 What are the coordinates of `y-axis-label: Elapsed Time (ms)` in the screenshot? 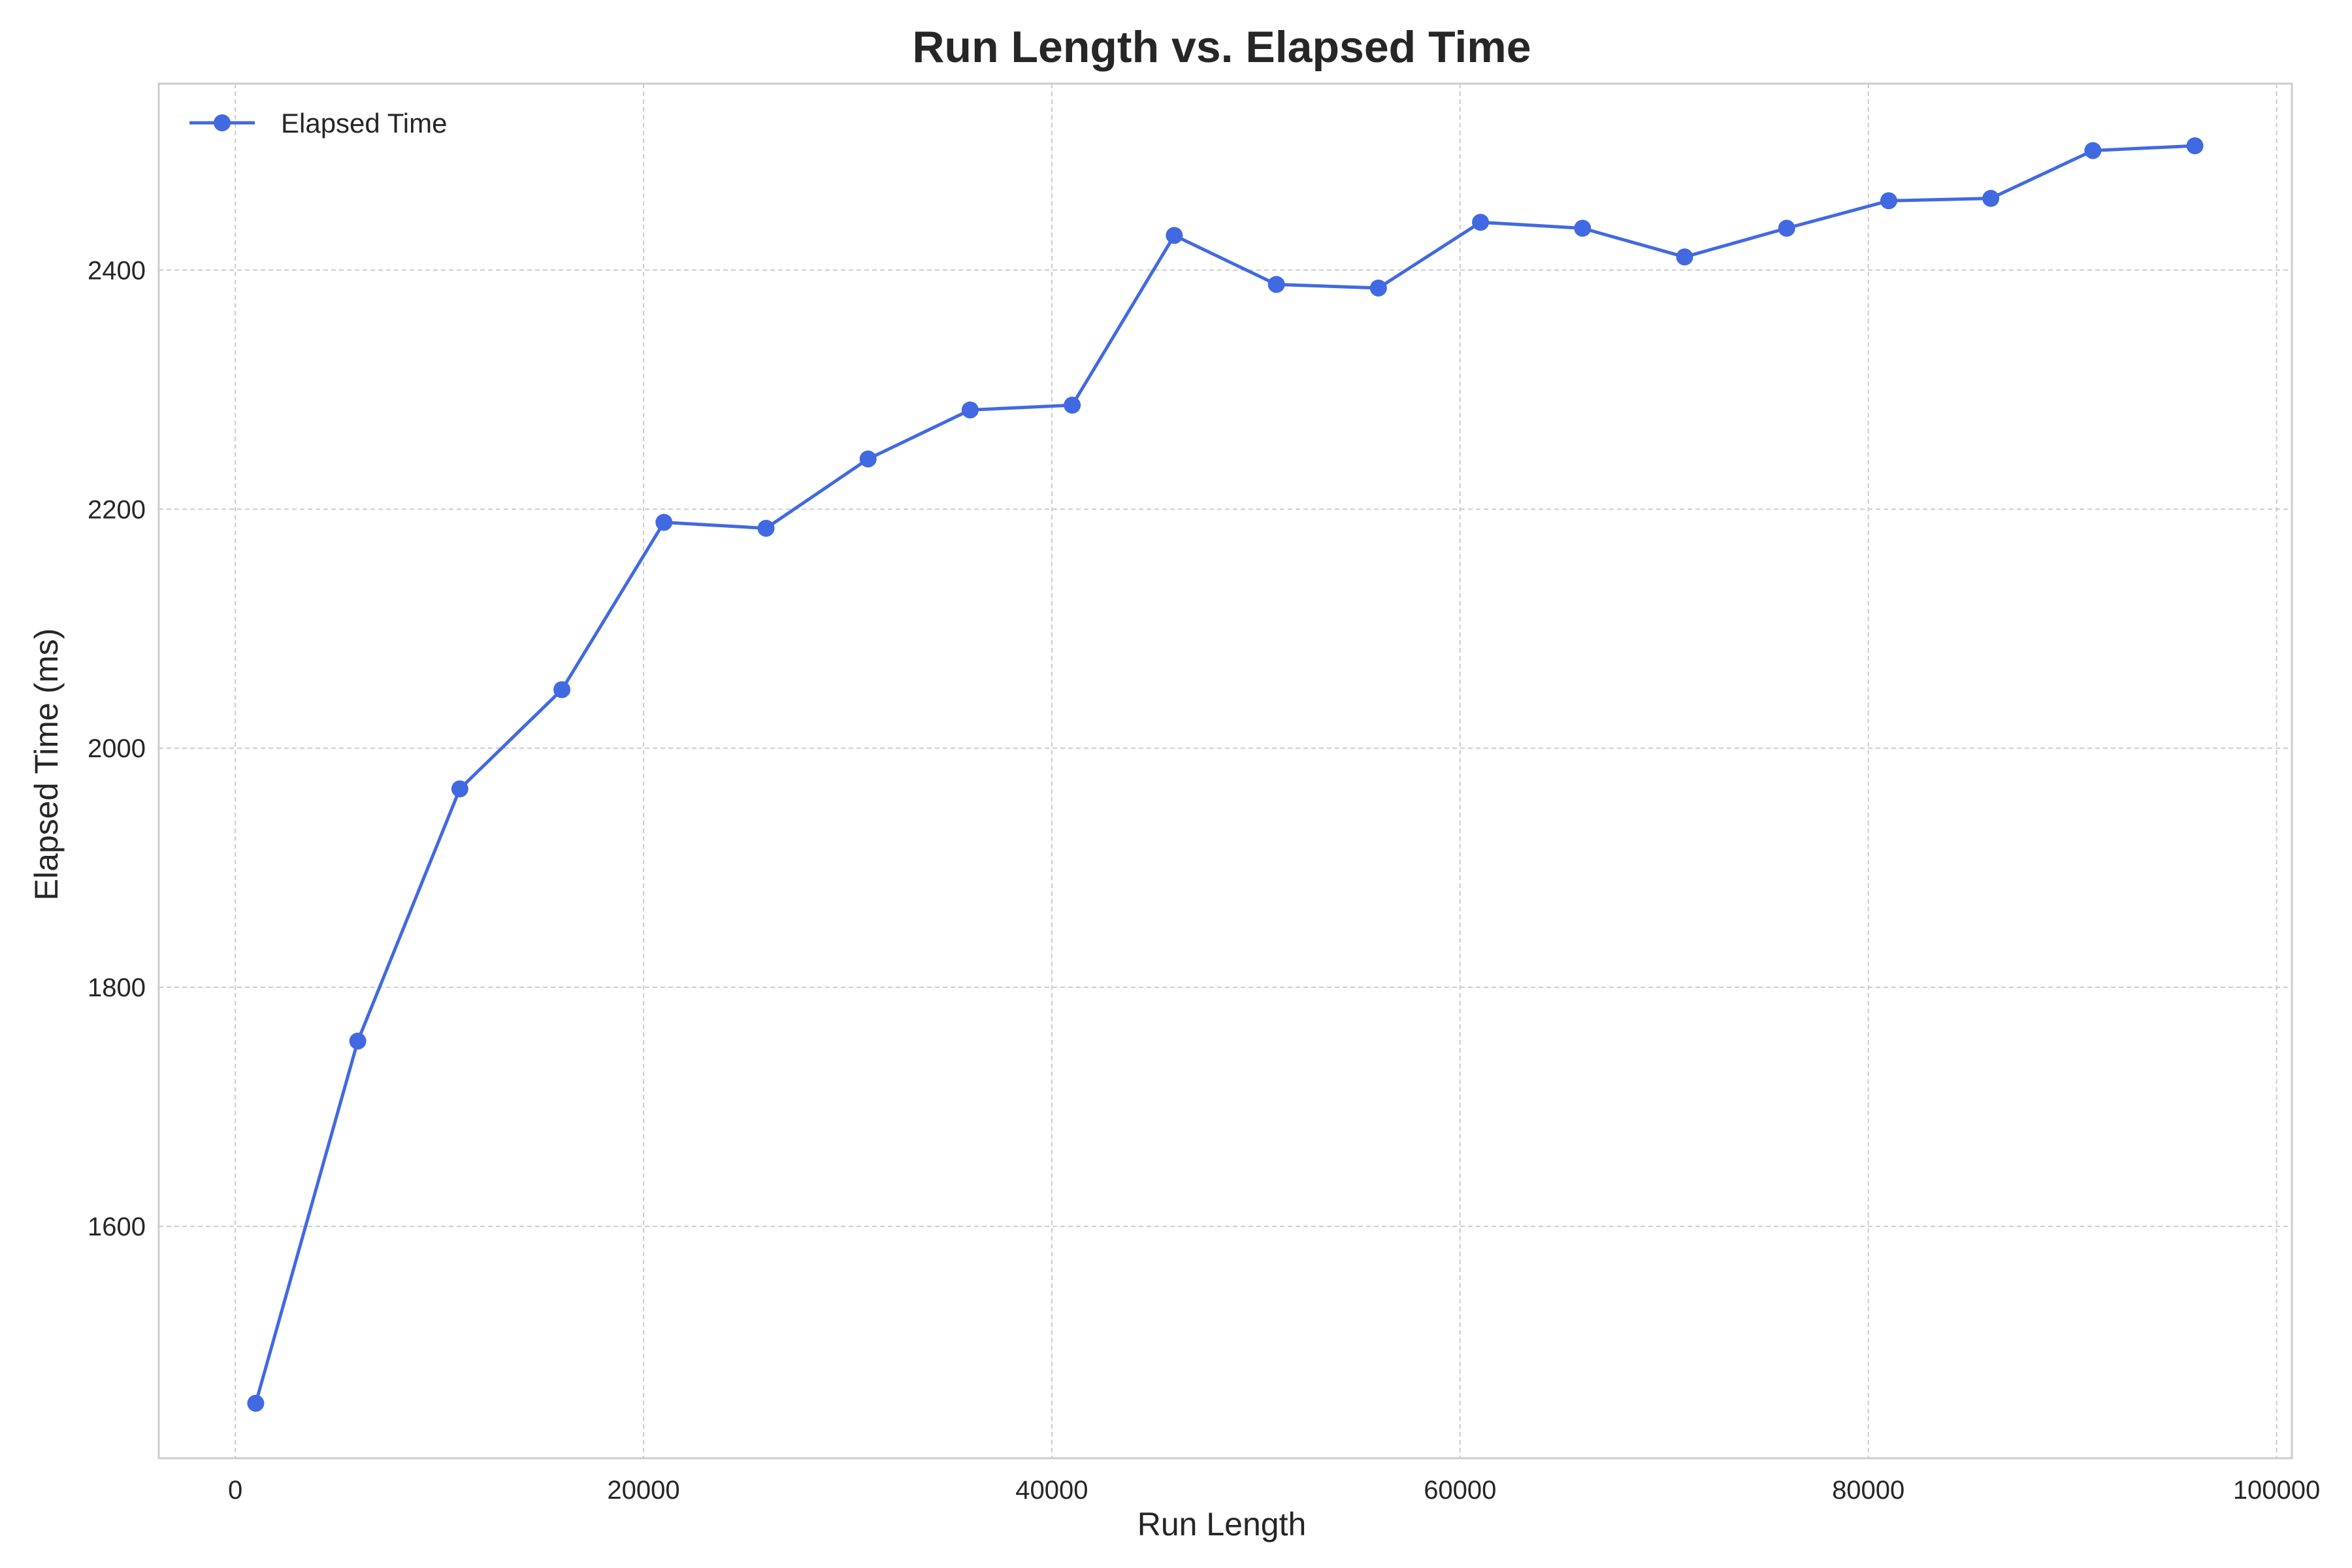 It's located at (46, 765).